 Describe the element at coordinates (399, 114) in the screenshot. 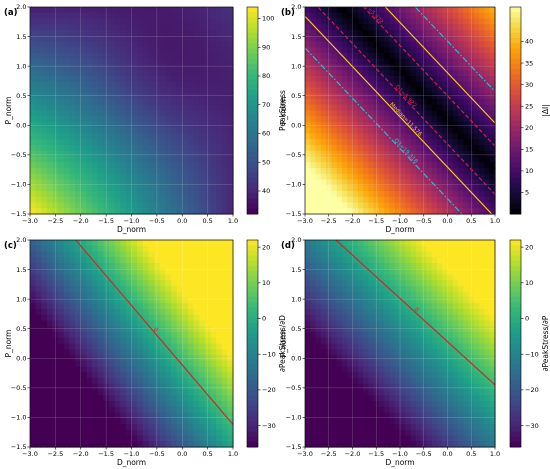

I see `contour-line` at that location.